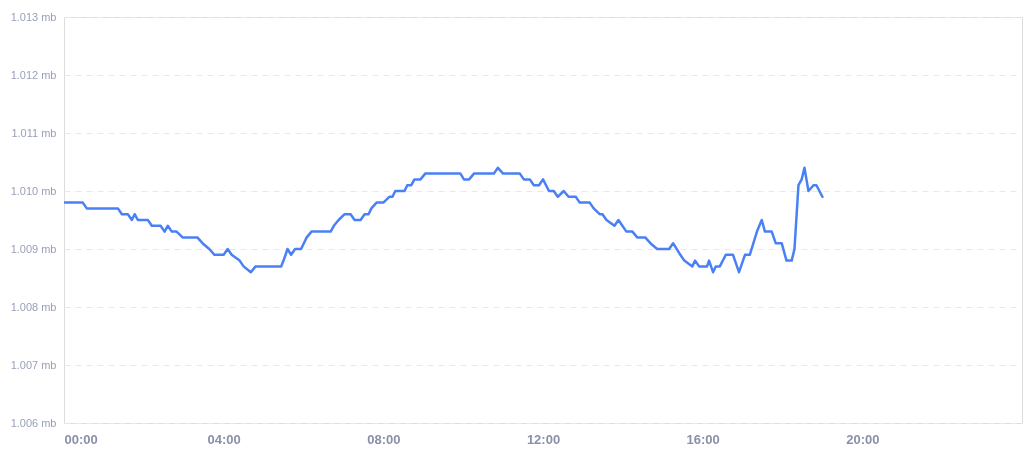 The image size is (1024, 461). Describe the element at coordinates (33, 364) in the screenshot. I see `y-tick-label: 1.007 mb` at that location.